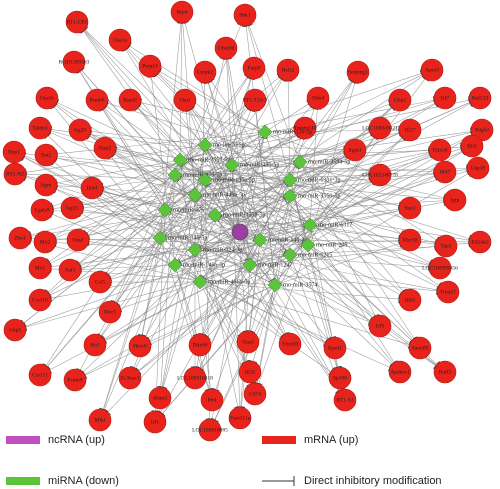 The height and width of the screenshot is (489, 500). Describe the element at coordinates (250, 371) in the screenshot. I see `mrna-label: Ifi35` at that location.